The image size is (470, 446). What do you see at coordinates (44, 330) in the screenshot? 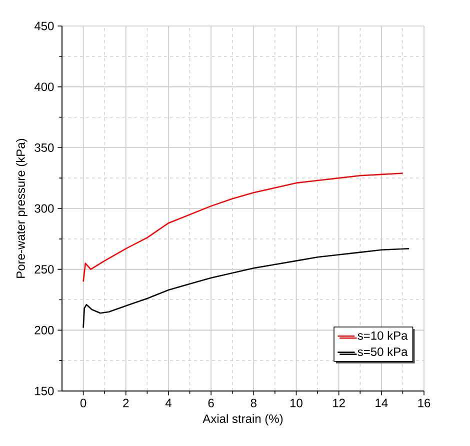
I see `y-tick-label: 200` at bounding box center [44, 330].